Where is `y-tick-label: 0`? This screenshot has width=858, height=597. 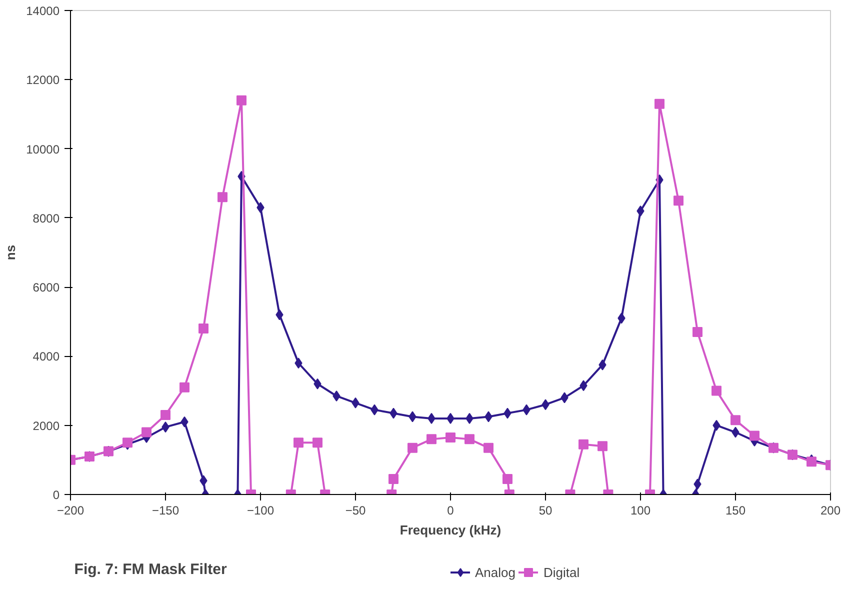
y-tick-label: 0 is located at coordinates (56, 495).